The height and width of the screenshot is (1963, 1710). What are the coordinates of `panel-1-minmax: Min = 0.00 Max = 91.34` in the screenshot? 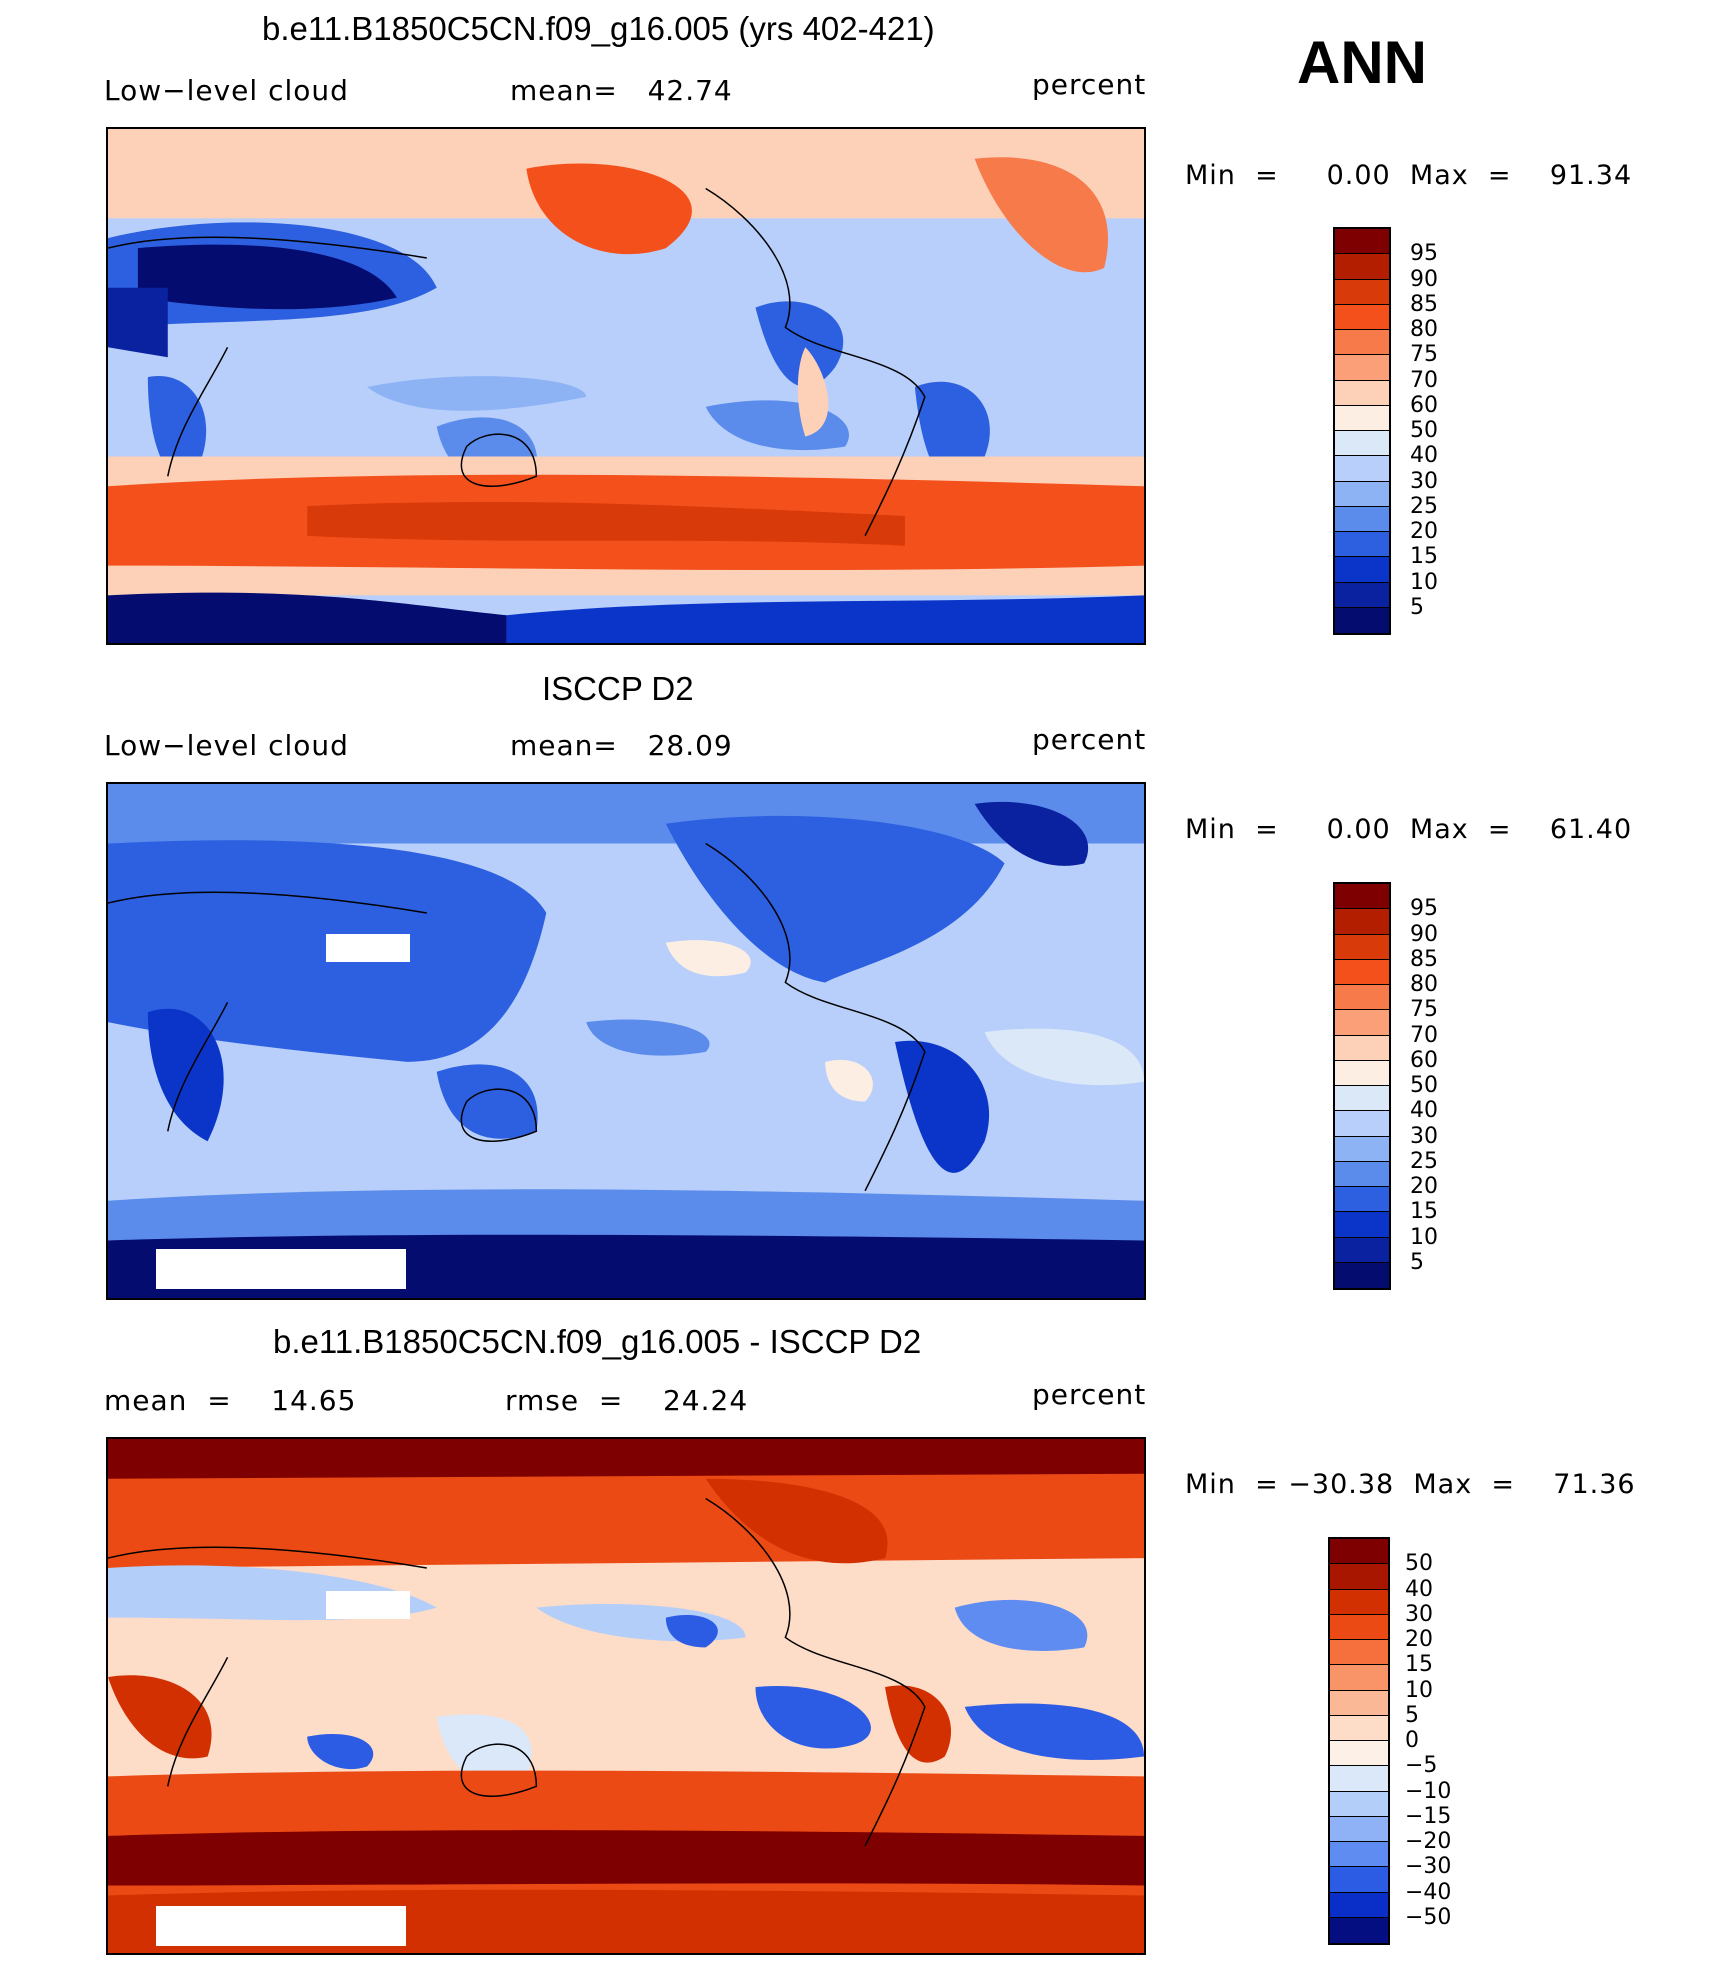 It's located at (1409, 175).